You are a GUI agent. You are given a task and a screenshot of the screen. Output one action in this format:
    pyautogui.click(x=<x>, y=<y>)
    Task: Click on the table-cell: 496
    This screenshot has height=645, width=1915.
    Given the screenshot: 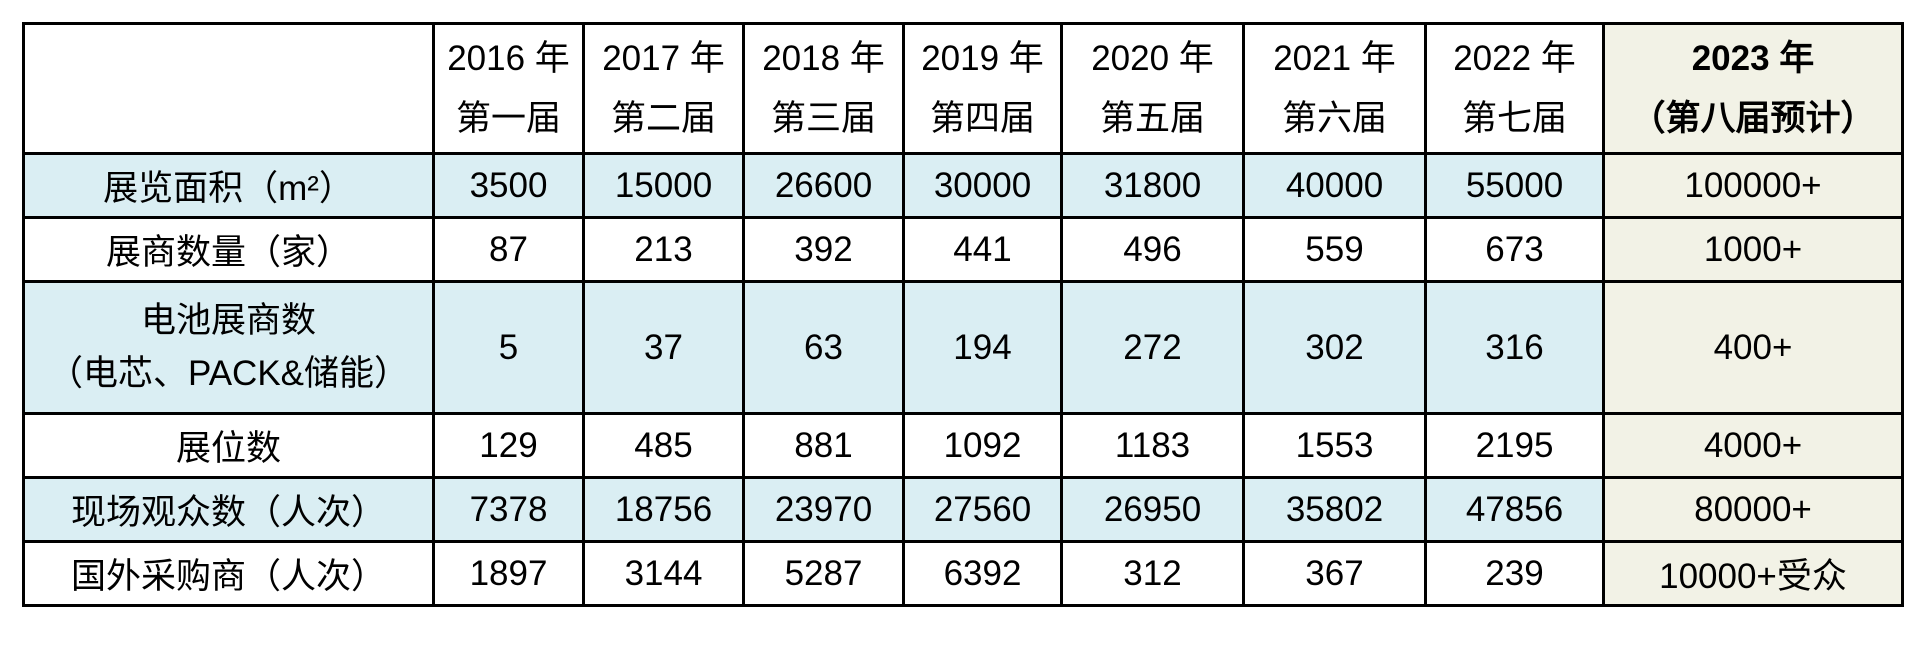 What is the action you would take?
    pyautogui.click(x=1152, y=249)
    